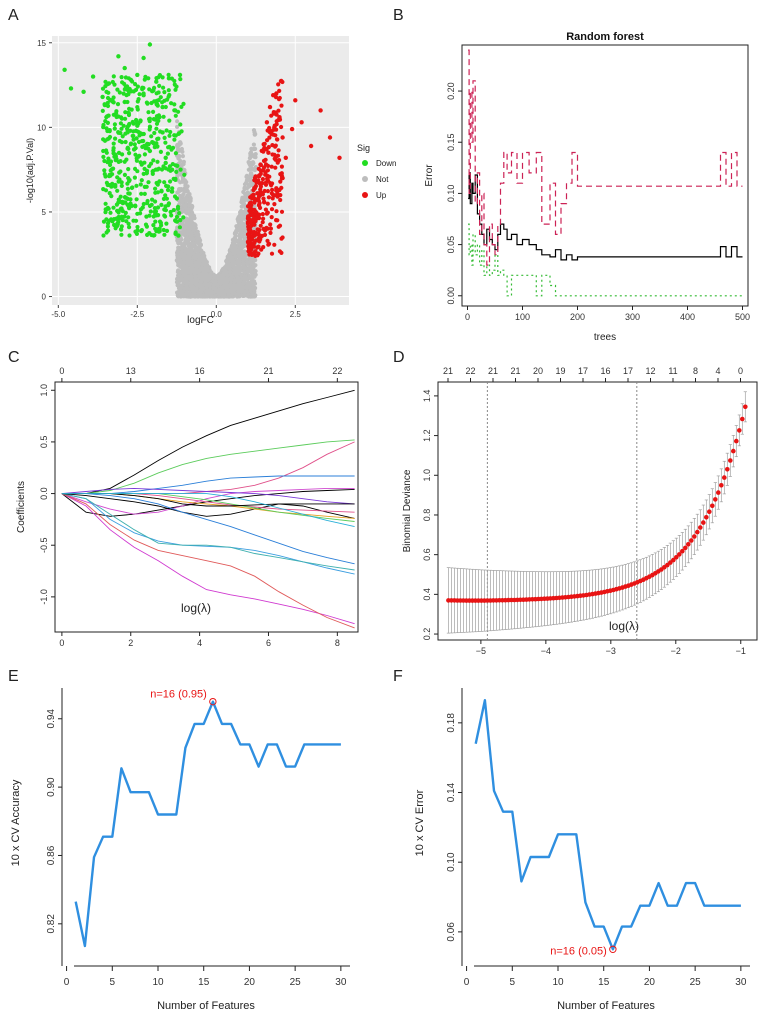 The width and height of the screenshot is (767, 1009). What do you see at coordinates (61, 371) in the screenshot?
I see `top-tick-label: 0` at bounding box center [61, 371].